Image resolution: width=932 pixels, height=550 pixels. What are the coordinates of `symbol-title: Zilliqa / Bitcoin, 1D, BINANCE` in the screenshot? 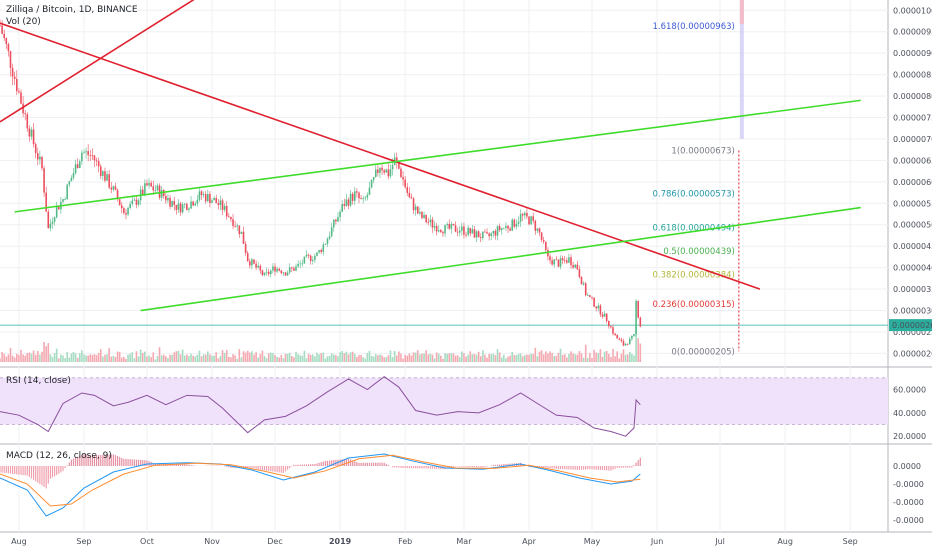 It's located at (72, 10).